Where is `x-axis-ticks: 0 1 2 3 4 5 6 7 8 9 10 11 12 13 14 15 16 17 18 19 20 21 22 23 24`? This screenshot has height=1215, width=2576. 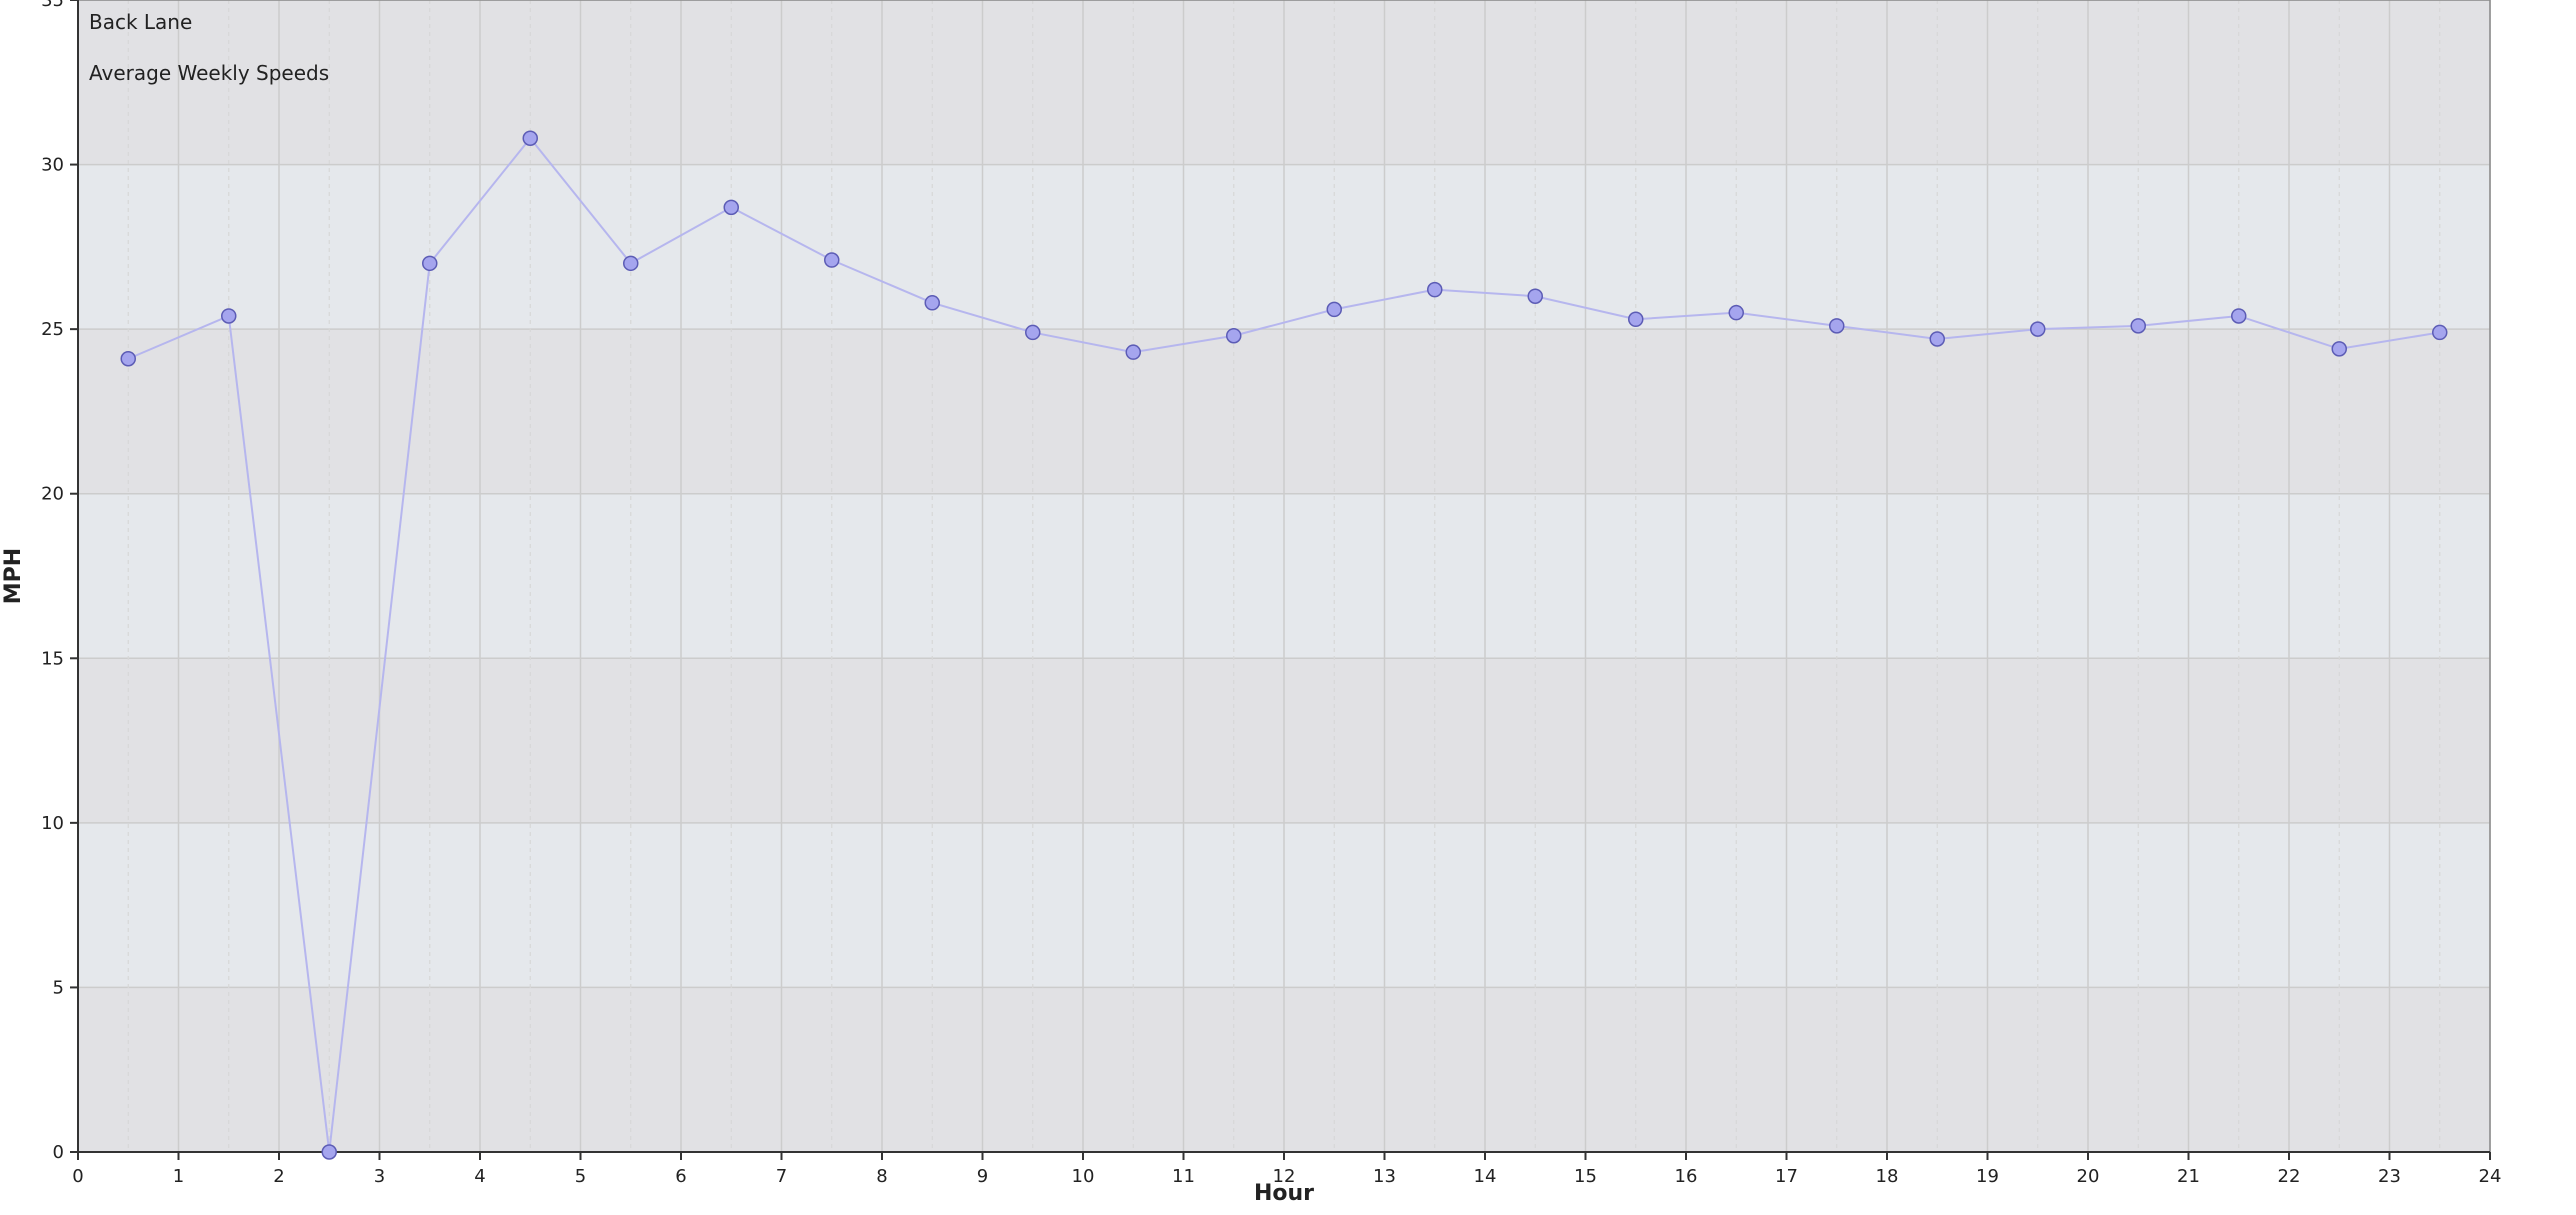 x-axis-ticks: 0 1 2 3 4 5 6 7 8 9 10 11 12 13 14 15 16 17 18 19 20 21 22 23 24 is located at coordinates (1286, 1169).